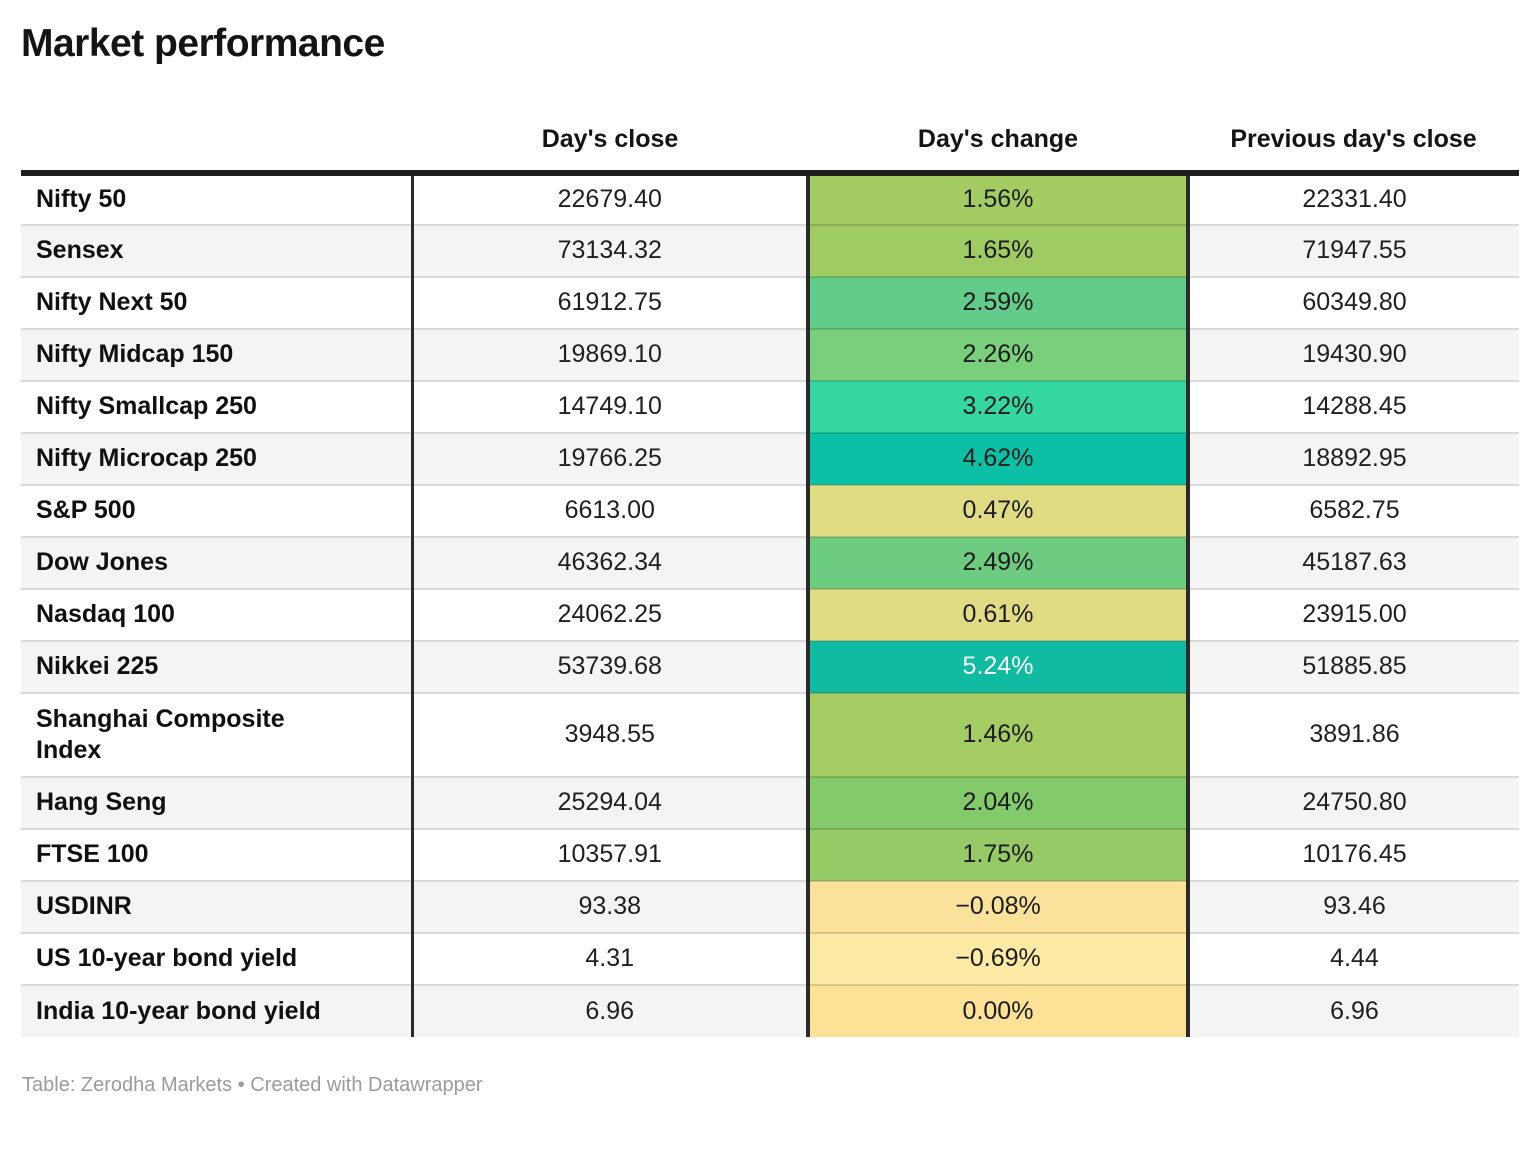 This screenshot has width=1540, height=1164. Describe the element at coordinates (1353, 734) in the screenshot. I see `previous-close-cell: 3891.86` at that location.